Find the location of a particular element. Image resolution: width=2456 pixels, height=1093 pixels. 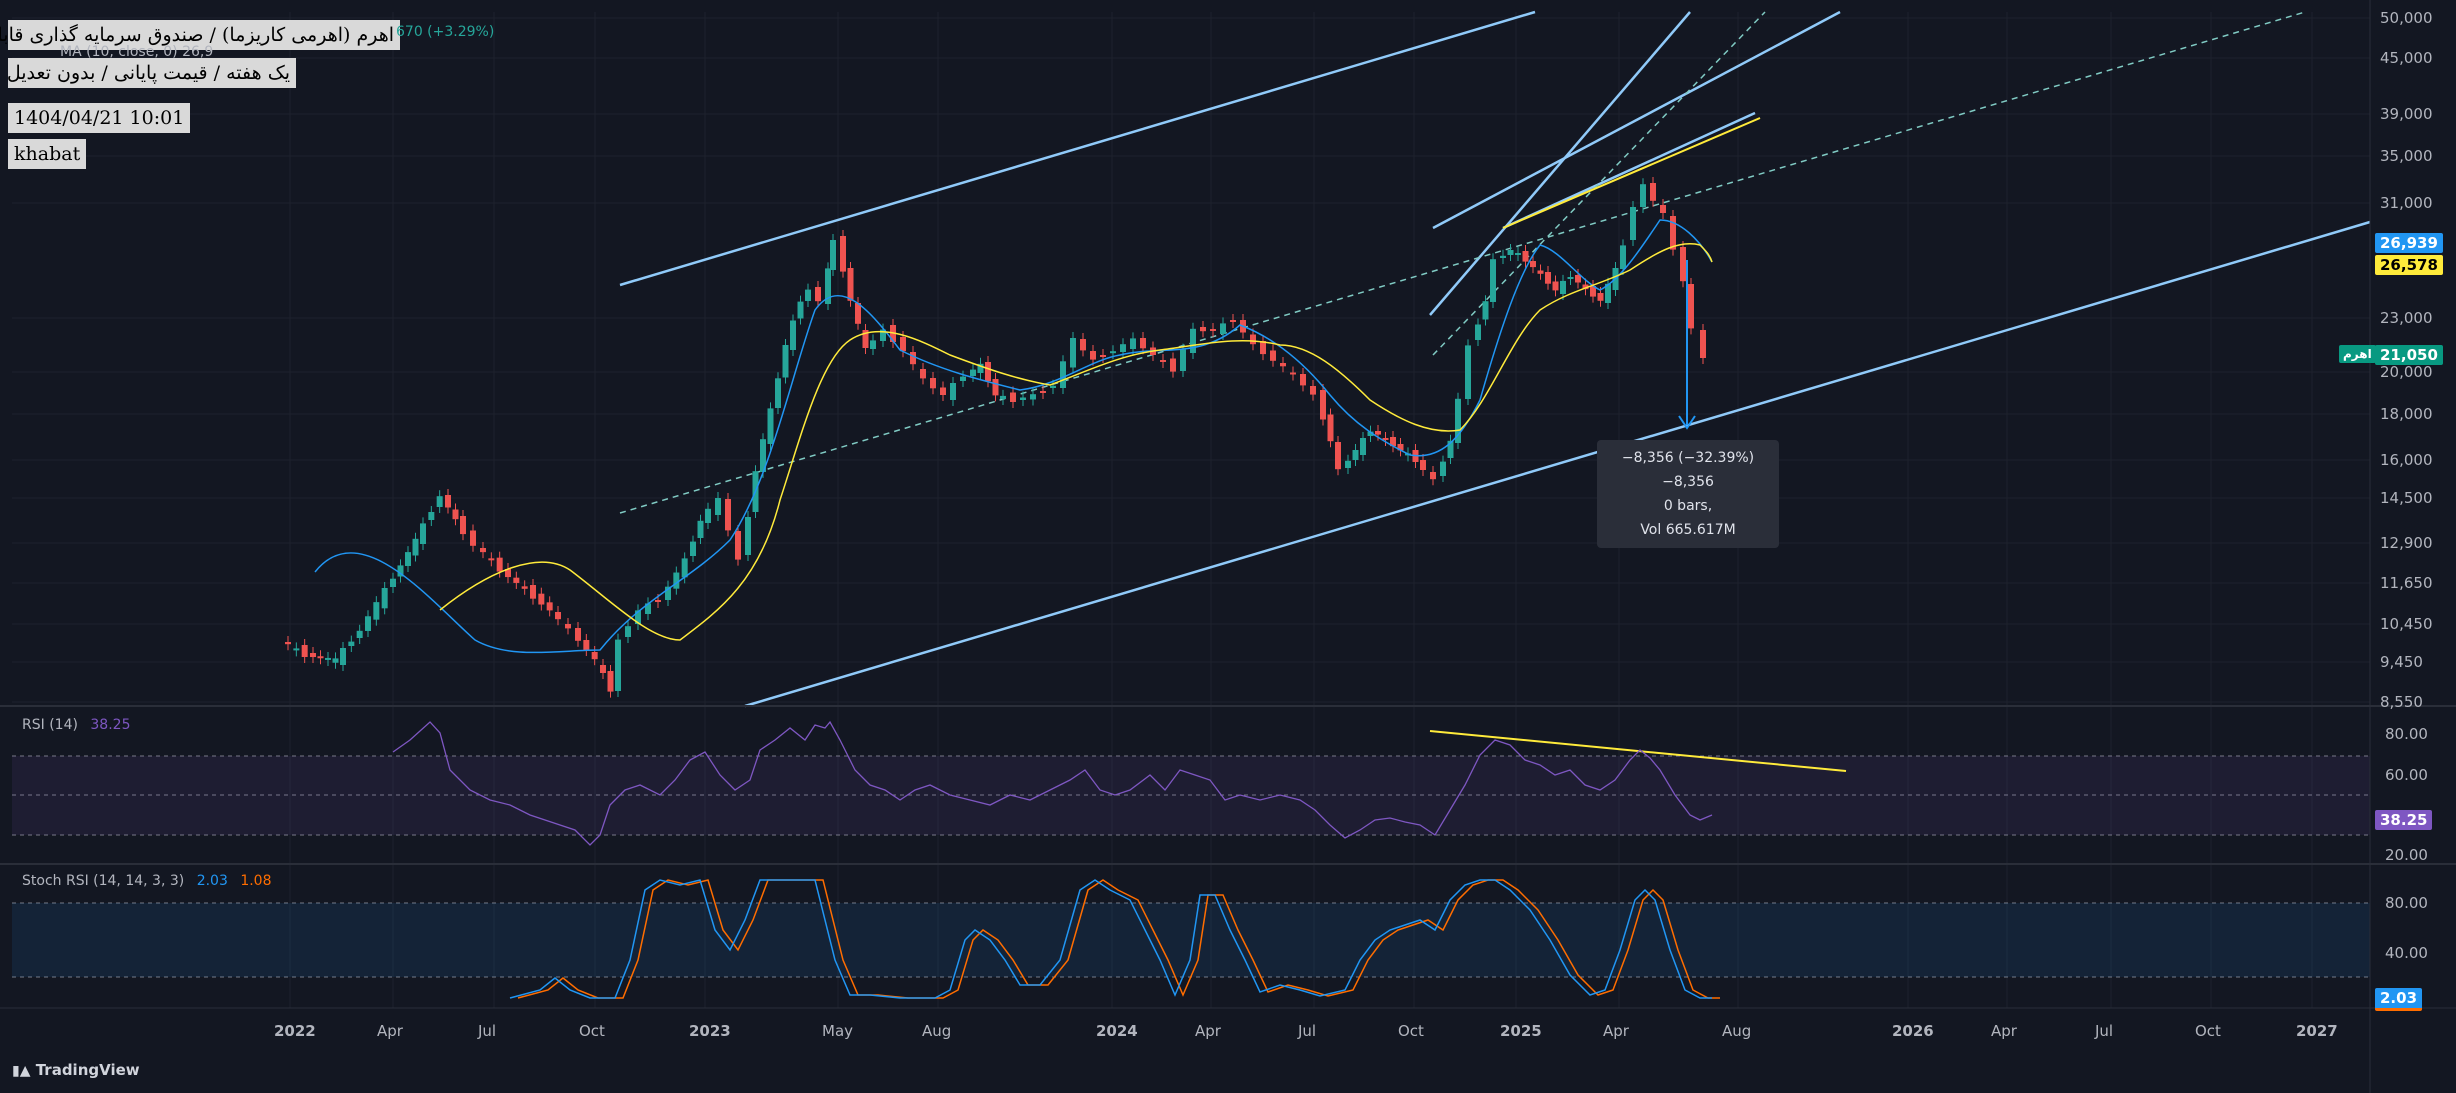

rsi-legend: RSI (14) 38.25 is located at coordinates (76, 725).